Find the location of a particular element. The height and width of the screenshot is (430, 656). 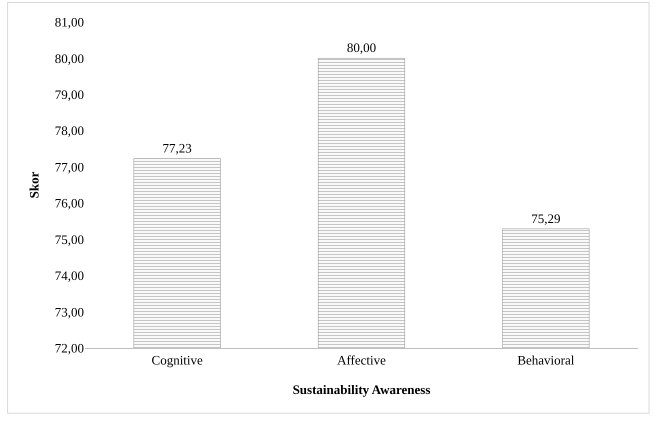

x-tick-label: Behavioral is located at coordinates (546, 360).